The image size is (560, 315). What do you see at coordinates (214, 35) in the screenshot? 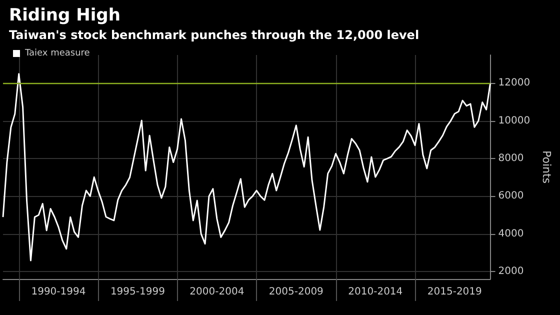
I see `chart-subtitle: Taiwan's stock benchmark punches through the 12,000 level` at bounding box center [214, 35].